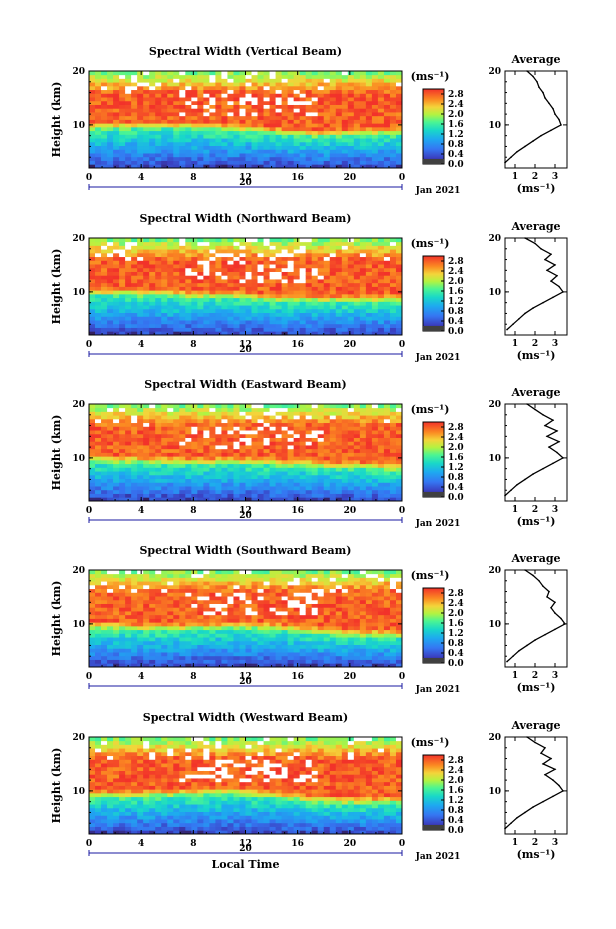 The height and width of the screenshot is (929, 616). What do you see at coordinates (535, 226) in the screenshot?
I see `average-title: Average` at bounding box center [535, 226].